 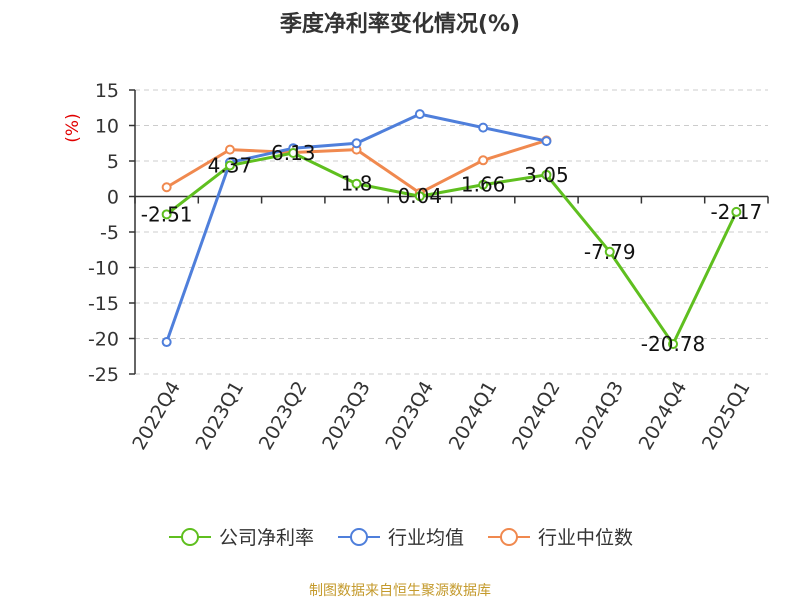 I want to click on data-label-company: -2.51, so click(x=167, y=214).